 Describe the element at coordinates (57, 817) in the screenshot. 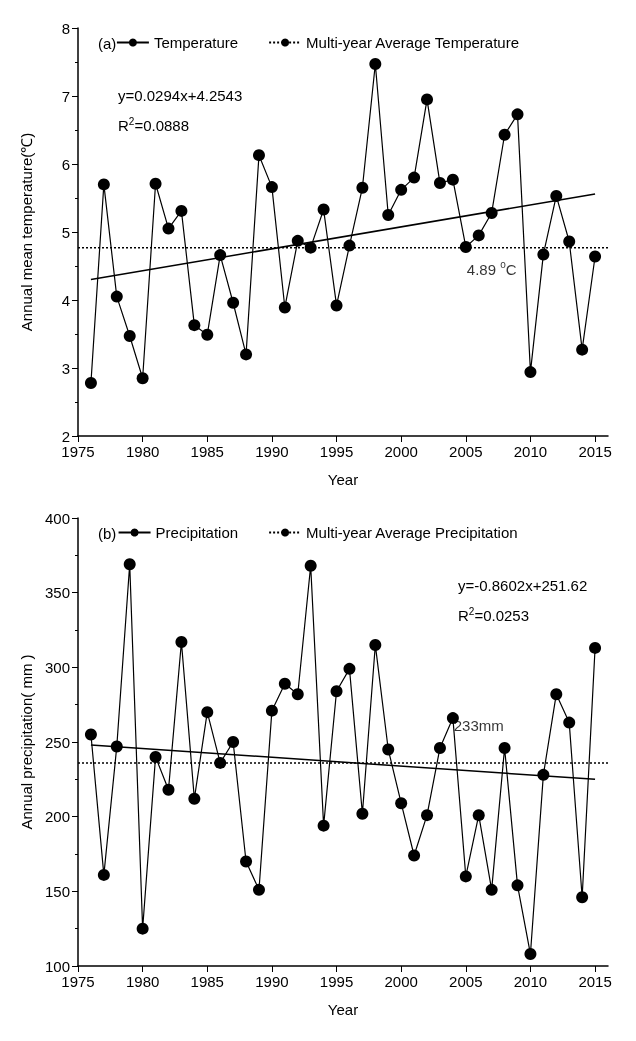

I see `y-tick-label: 200` at that location.